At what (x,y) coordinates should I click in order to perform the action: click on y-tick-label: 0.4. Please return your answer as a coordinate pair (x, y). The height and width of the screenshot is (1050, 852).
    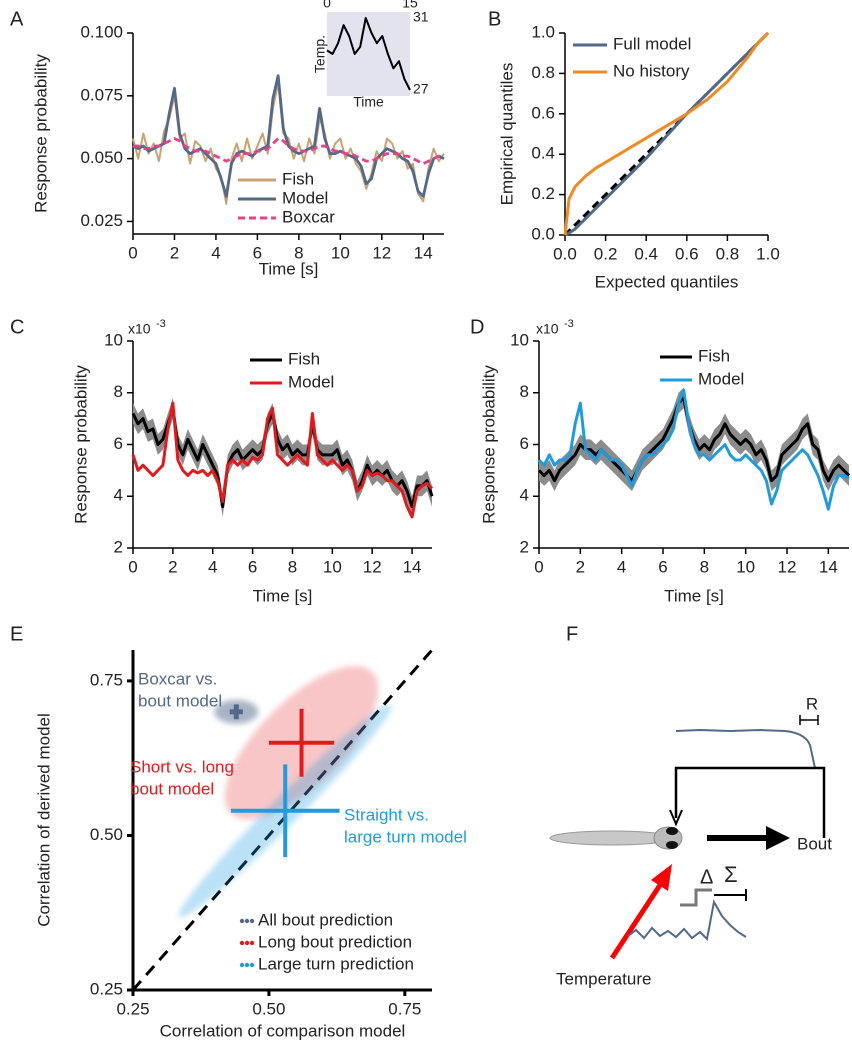
    Looking at the image, I should click on (543, 153).